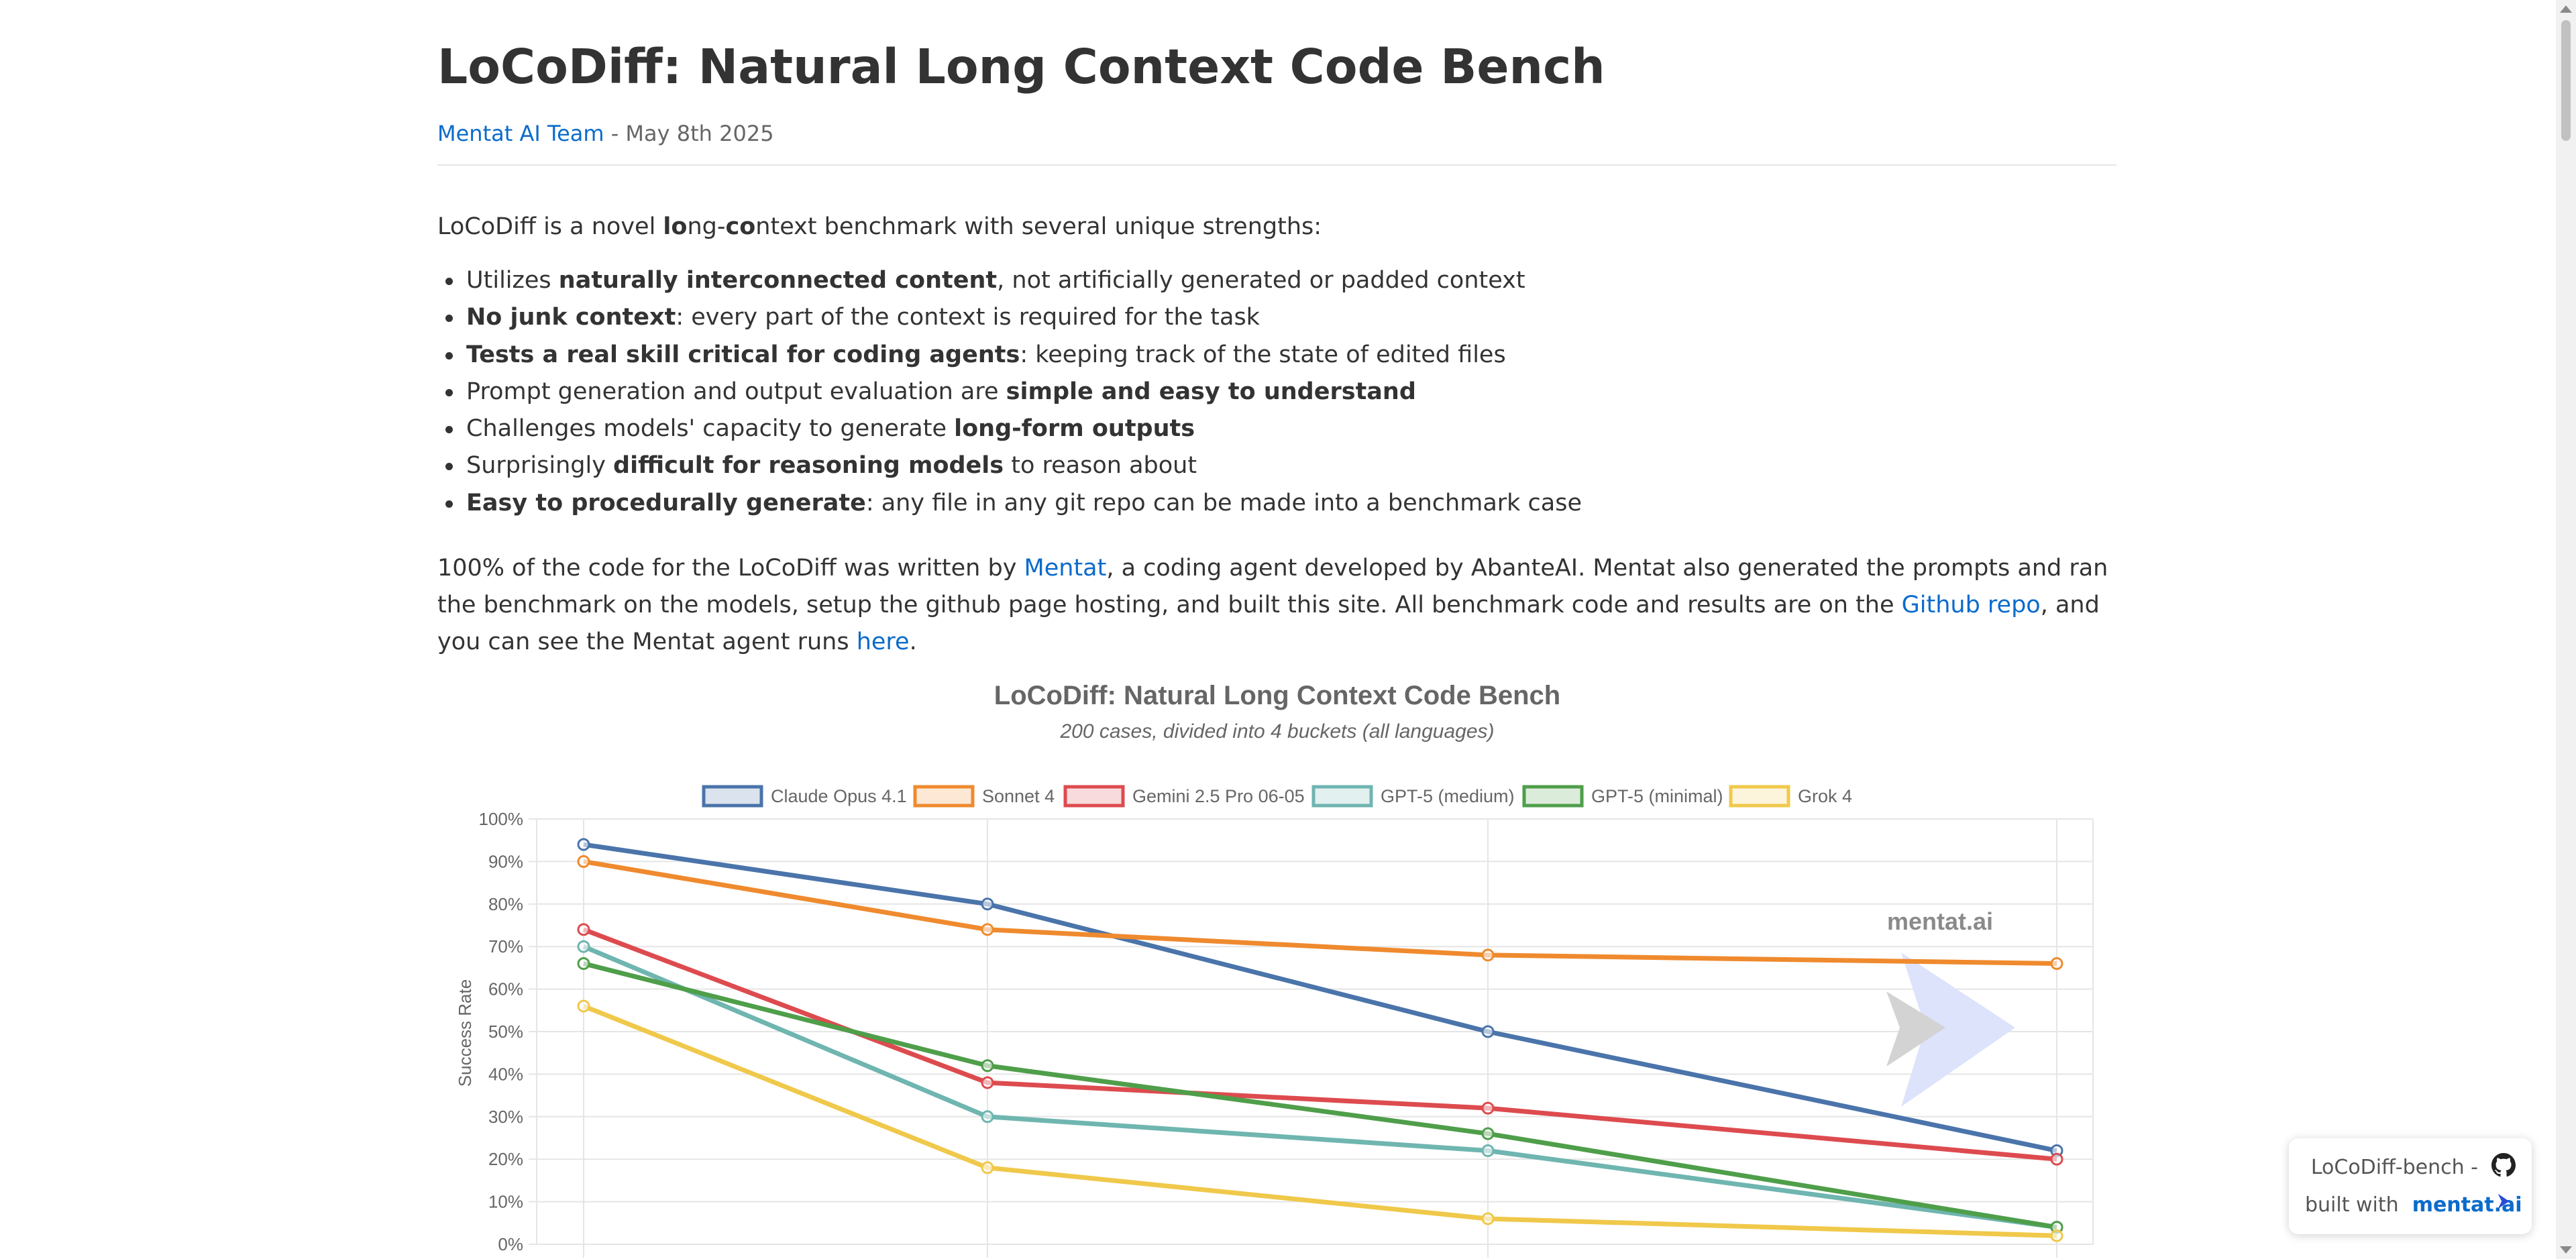  What do you see at coordinates (689, 133) in the screenshot?
I see `publish-date: - May 8th 2025` at bounding box center [689, 133].